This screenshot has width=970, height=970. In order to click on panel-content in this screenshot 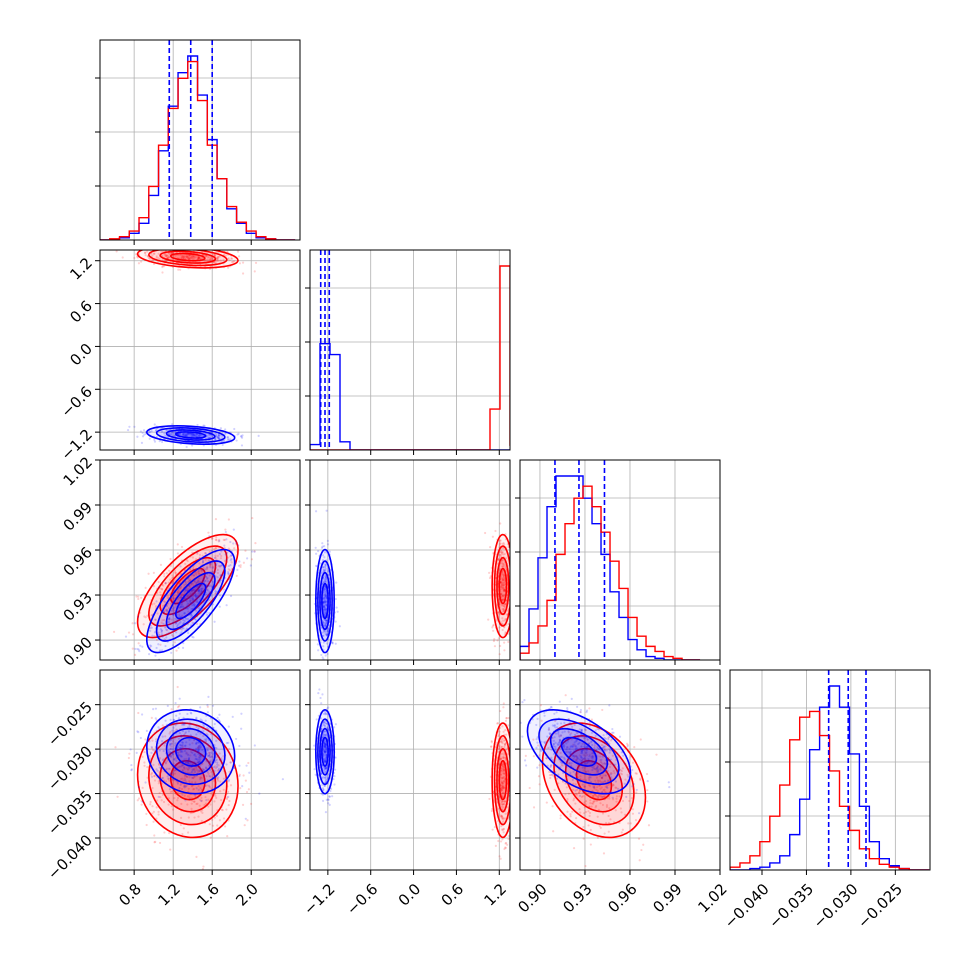, I will do `click(200, 560)`.